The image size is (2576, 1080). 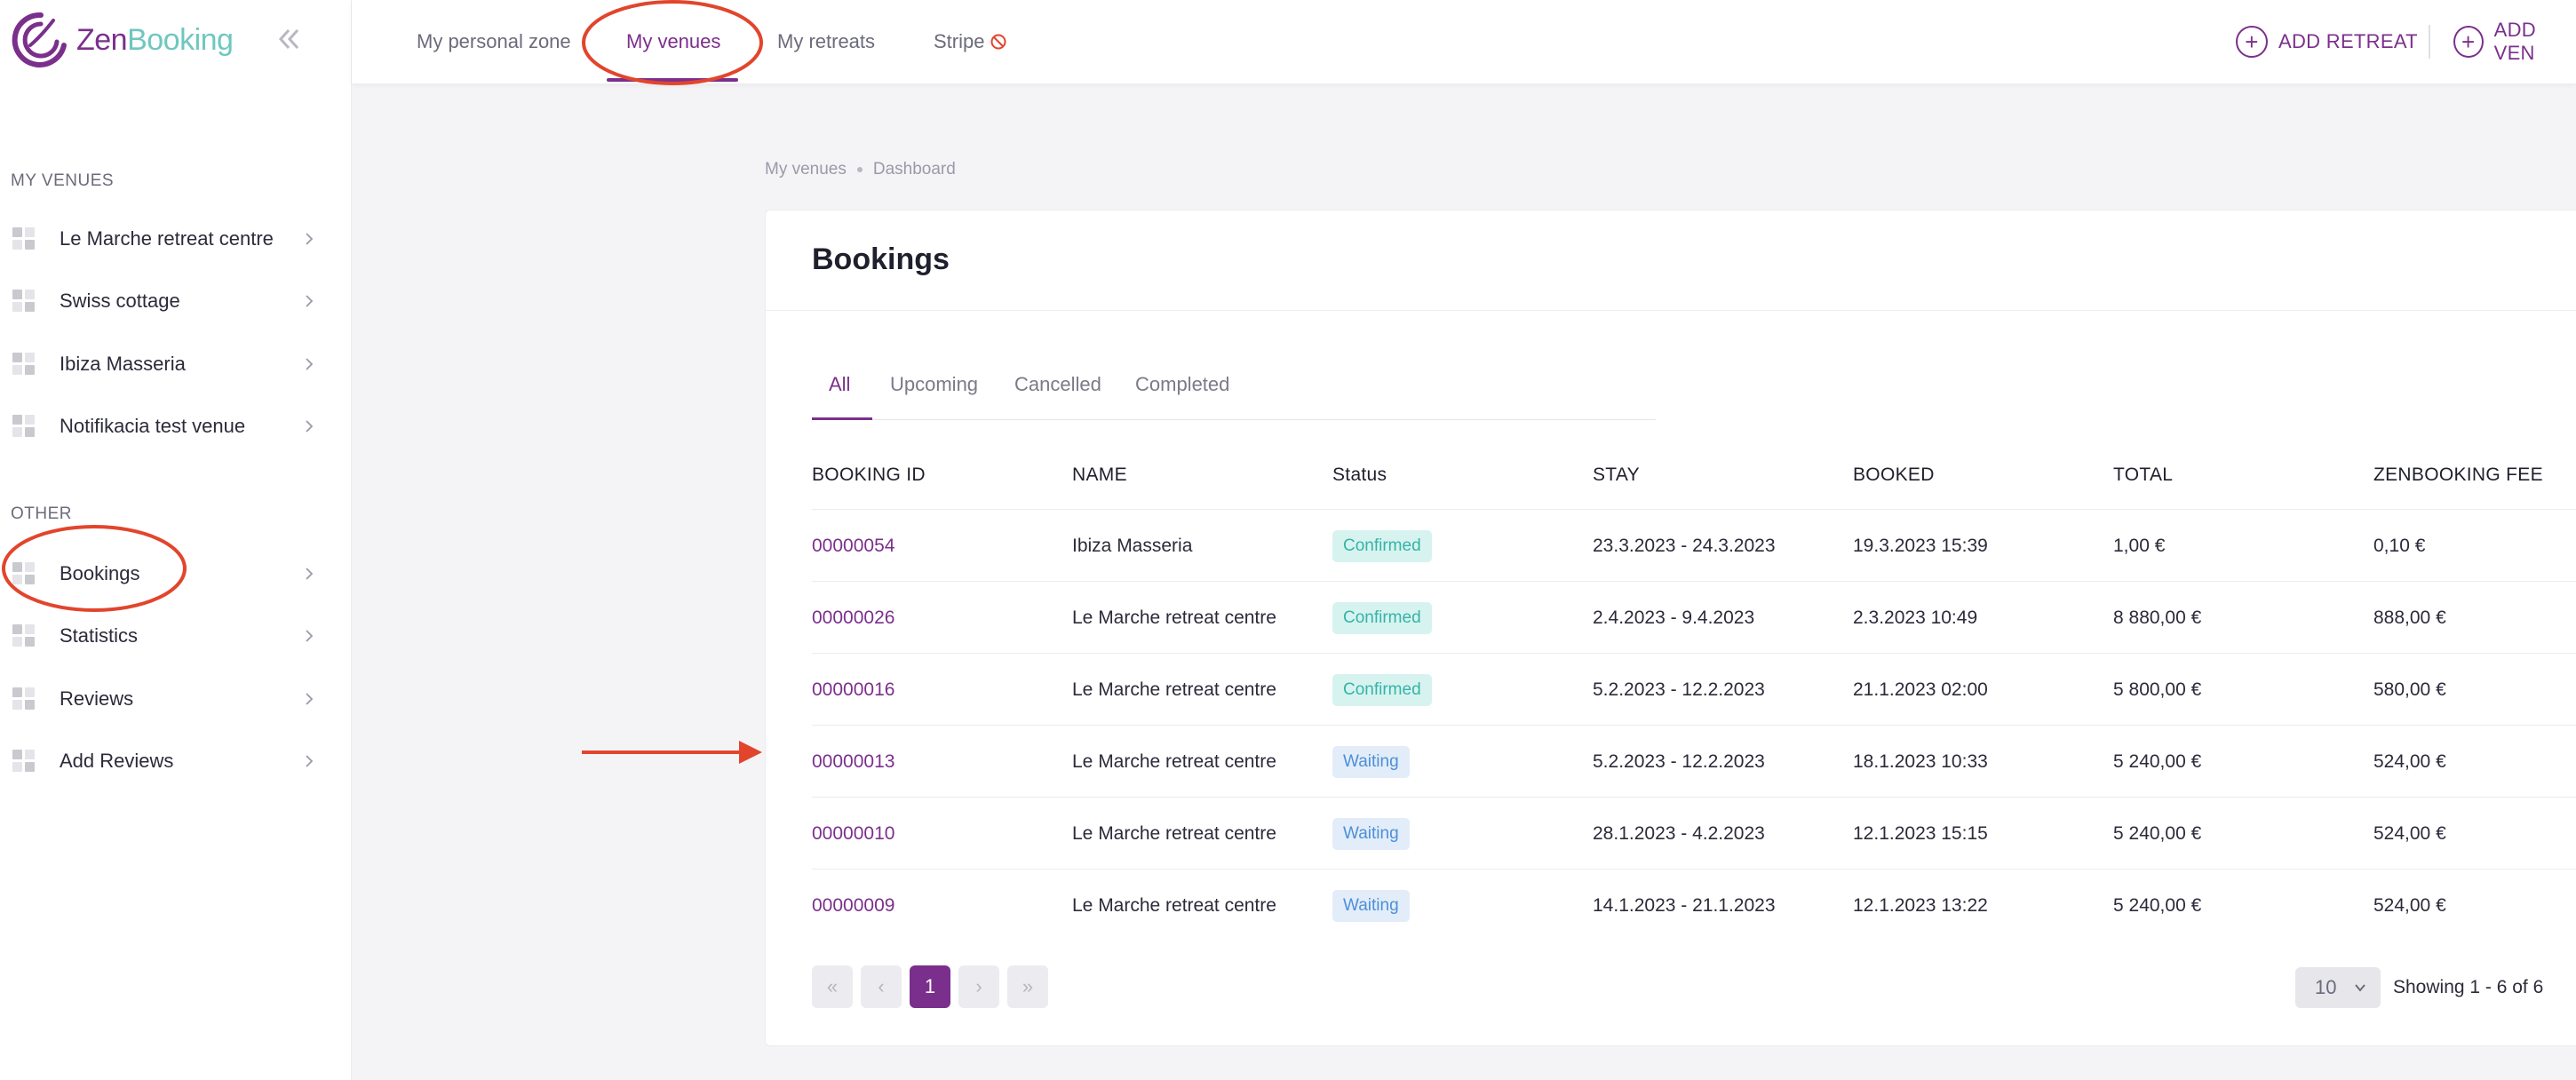 What do you see at coordinates (1674, 618) in the screenshot?
I see `booking-stay: 2.4.2023 - 9.4.2023` at bounding box center [1674, 618].